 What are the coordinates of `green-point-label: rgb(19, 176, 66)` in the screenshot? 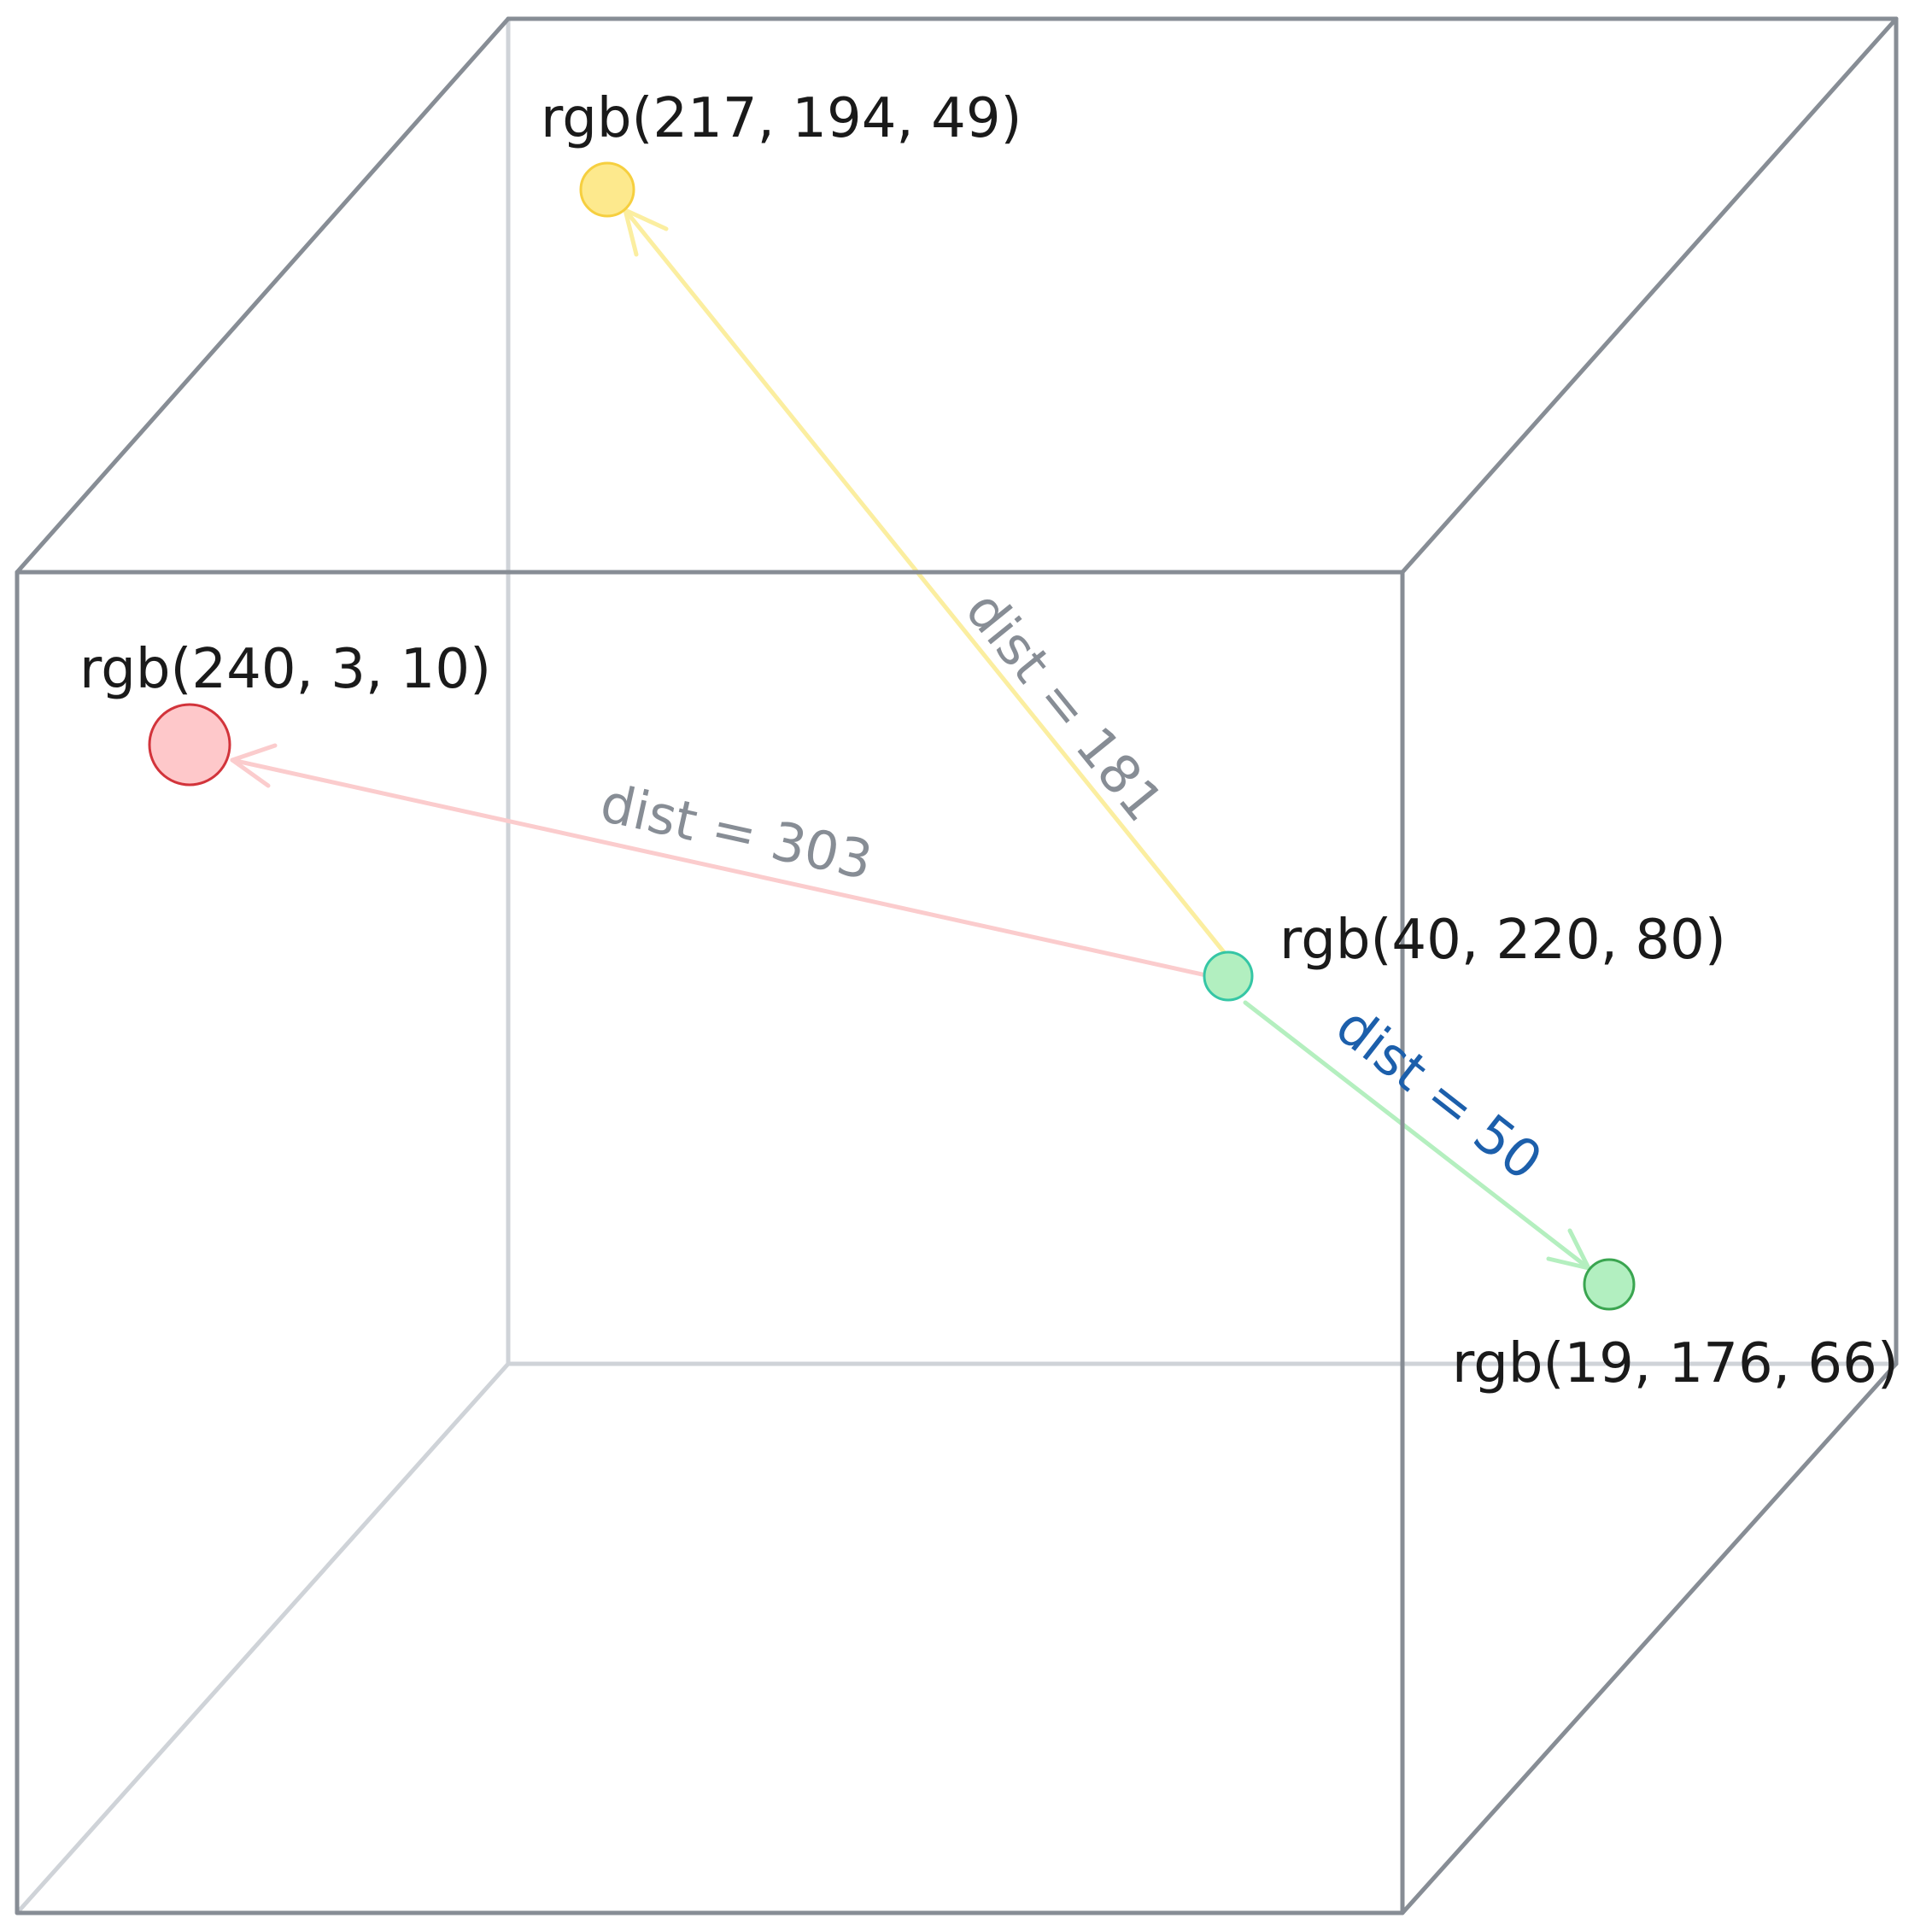 It's located at (1675, 1363).